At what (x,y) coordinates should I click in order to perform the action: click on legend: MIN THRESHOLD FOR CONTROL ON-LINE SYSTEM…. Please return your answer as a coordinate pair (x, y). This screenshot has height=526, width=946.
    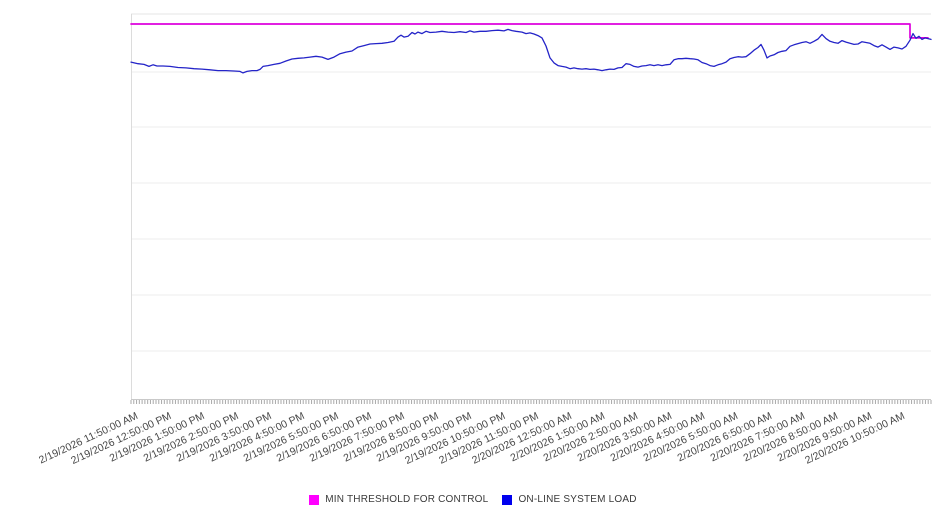
    Looking at the image, I should click on (473, 499).